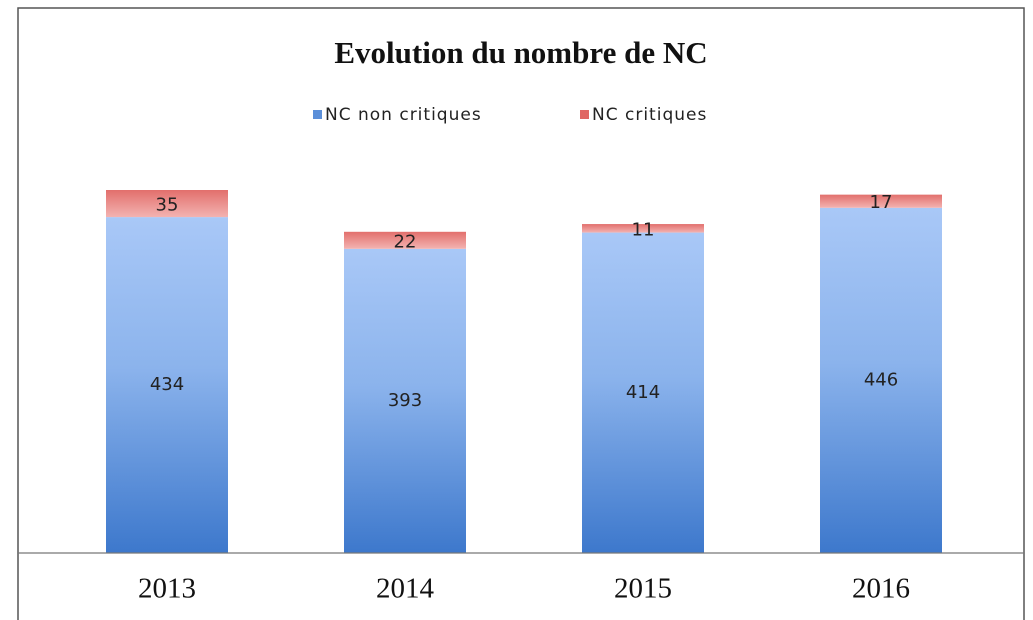  Describe the element at coordinates (403, 115) in the screenshot. I see `legend-label: NC non critiques` at that location.